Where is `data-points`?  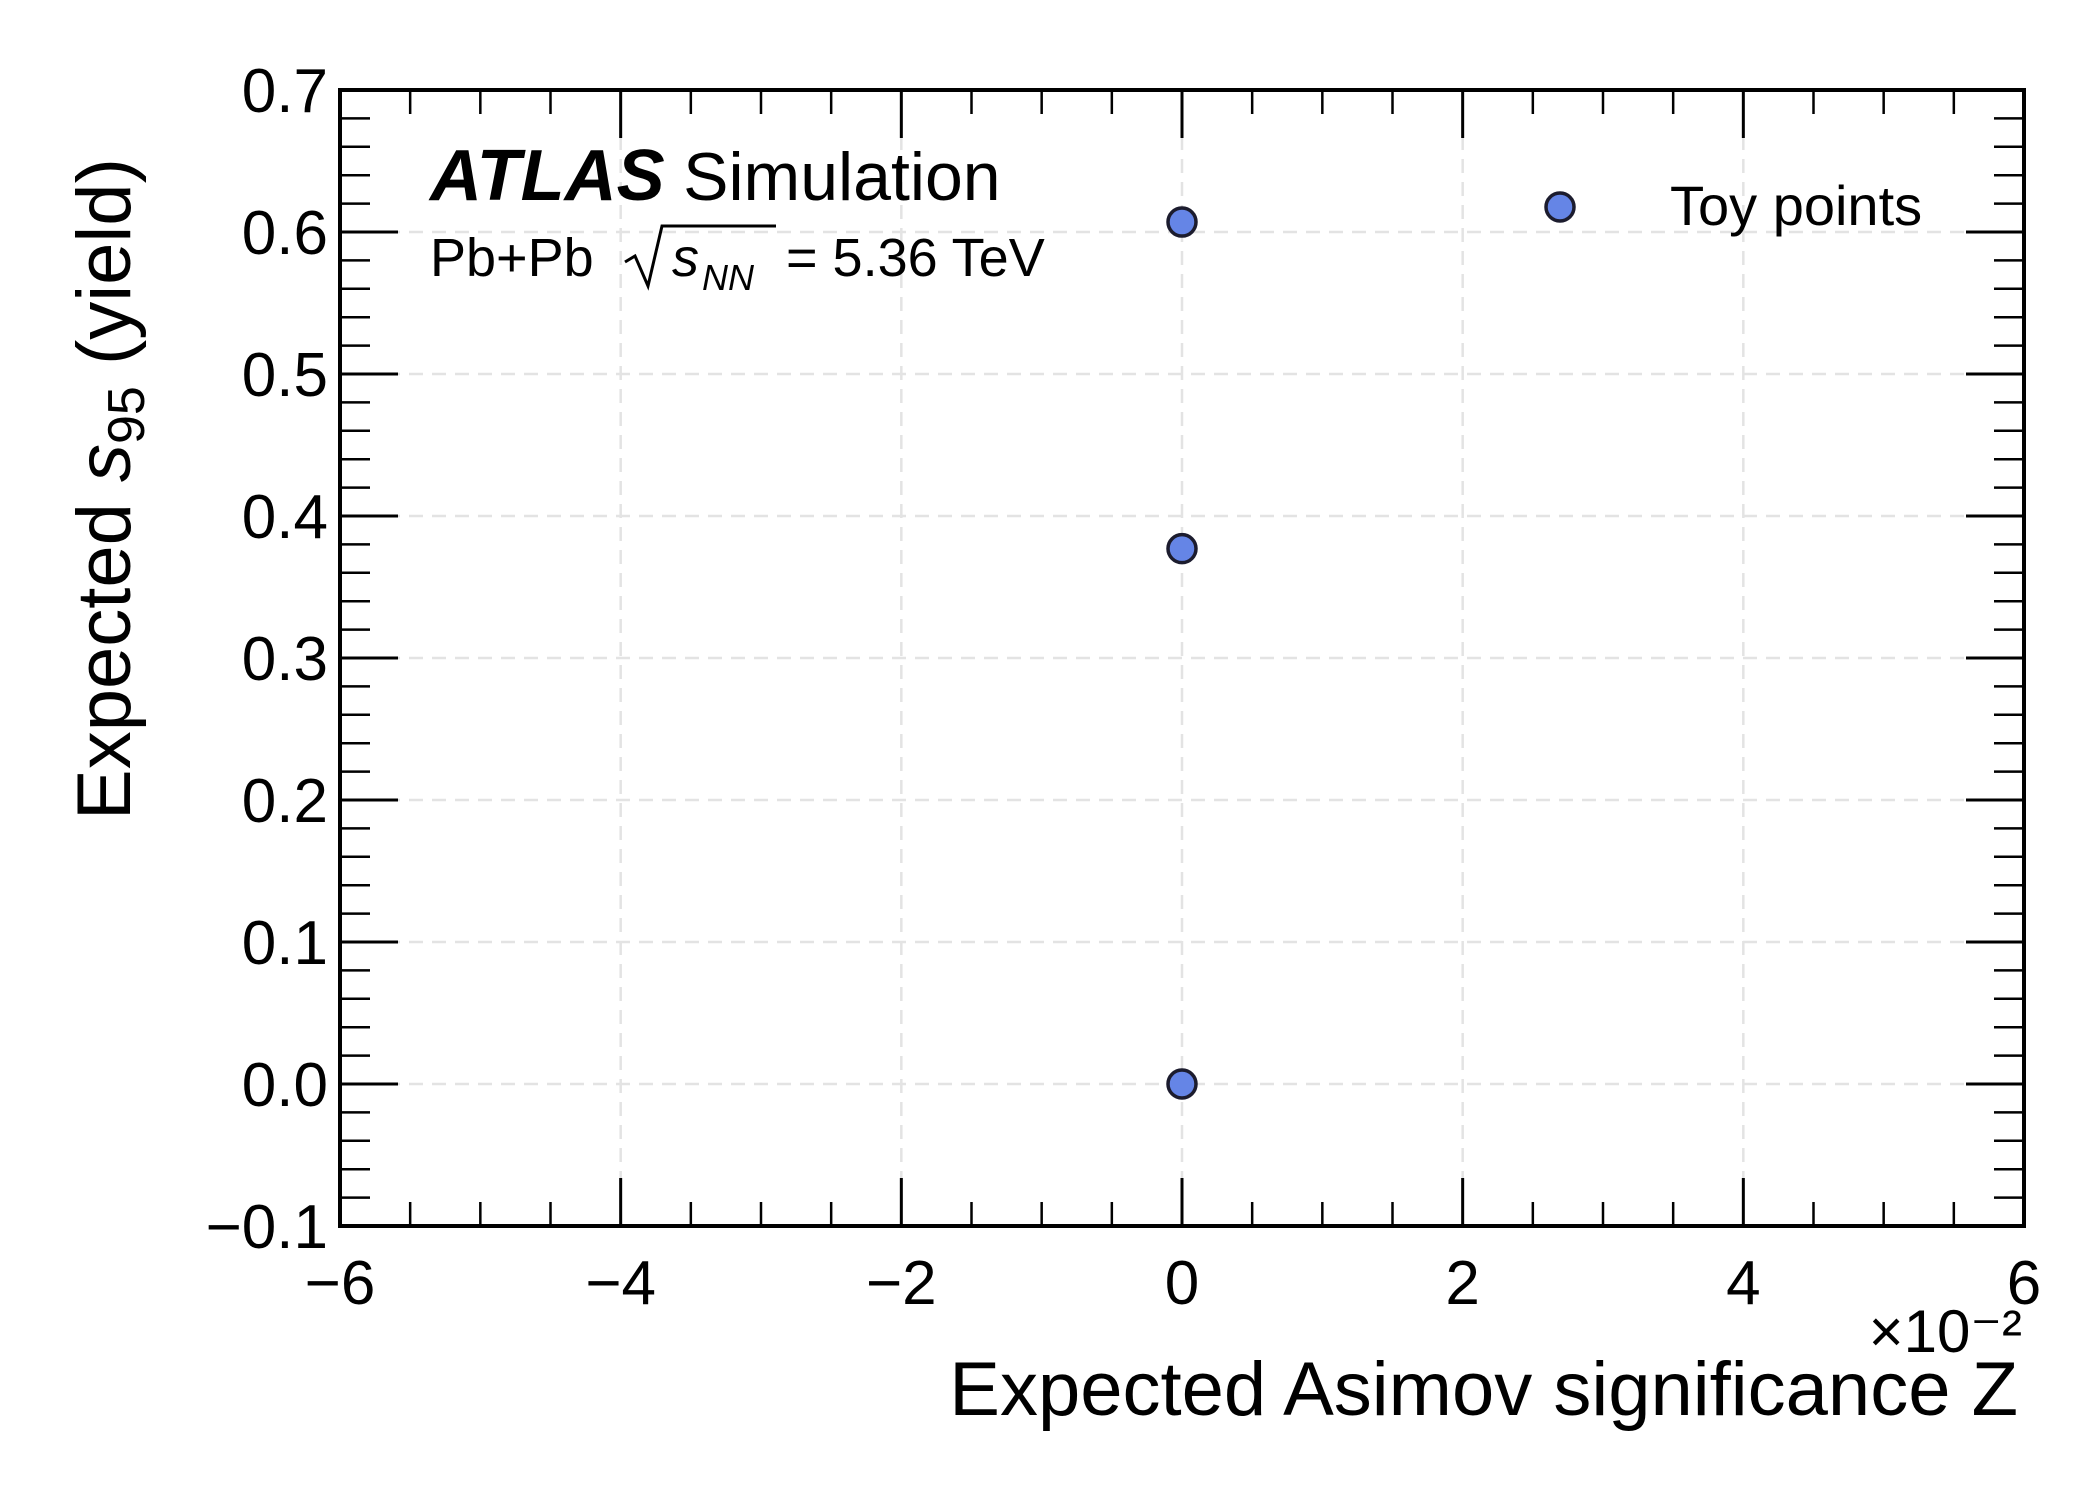
data-points is located at coordinates (1182, 653).